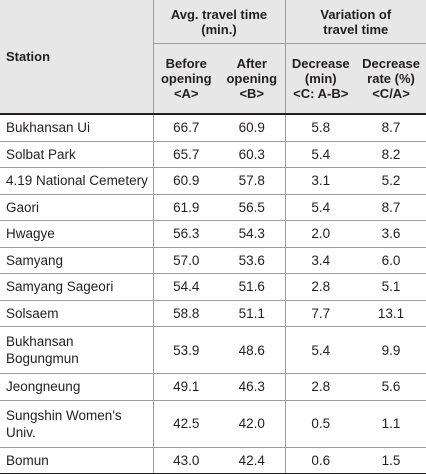 This screenshot has height=474, width=426. I want to click on rate-cell: 1.1, so click(391, 424).